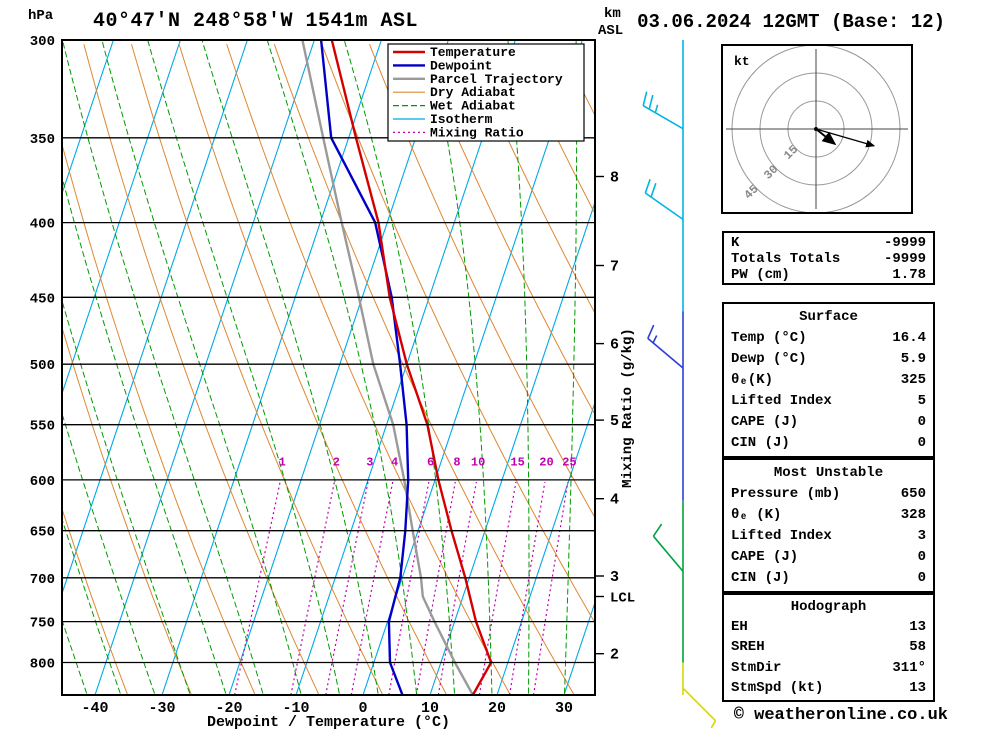 This screenshot has height=733, width=1000. What do you see at coordinates (461, 119) in the screenshot?
I see `legend-label: Isotherm` at bounding box center [461, 119].